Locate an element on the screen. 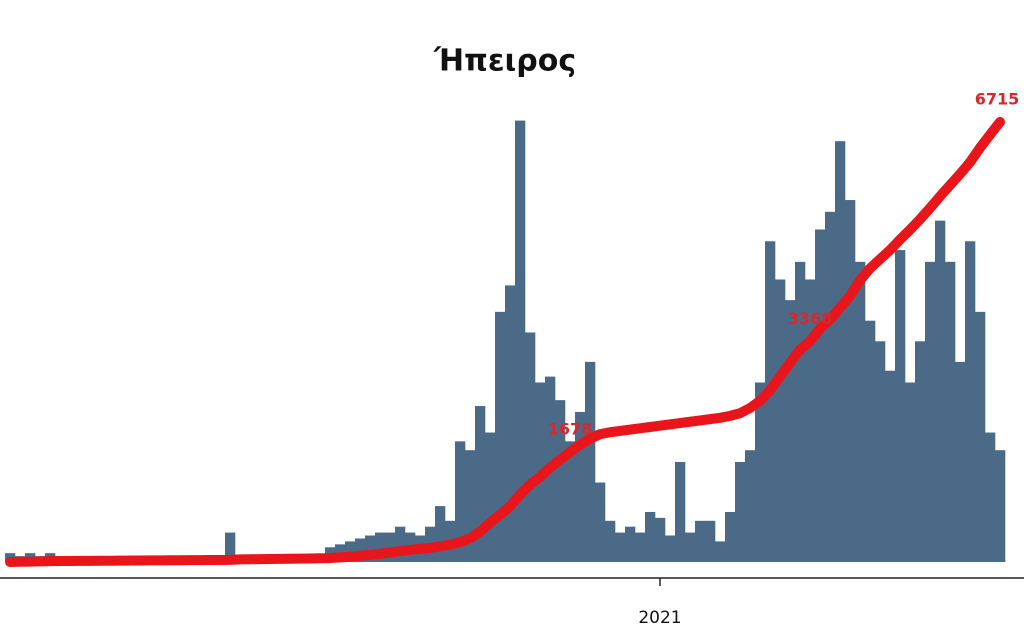 The height and width of the screenshot is (640, 1024). data-label: 6715 is located at coordinates (997, 98).